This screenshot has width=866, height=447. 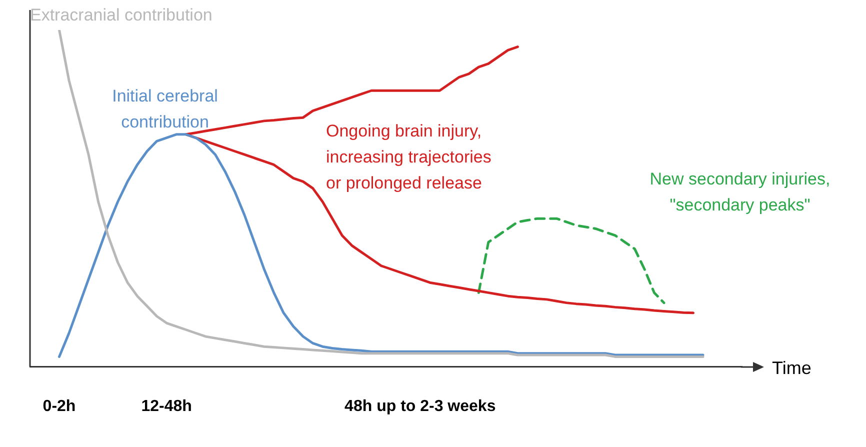 What do you see at coordinates (121, 15) in the screenshot?
I see `series-label: Extracranial contribution` at bounding box center [121, 15].